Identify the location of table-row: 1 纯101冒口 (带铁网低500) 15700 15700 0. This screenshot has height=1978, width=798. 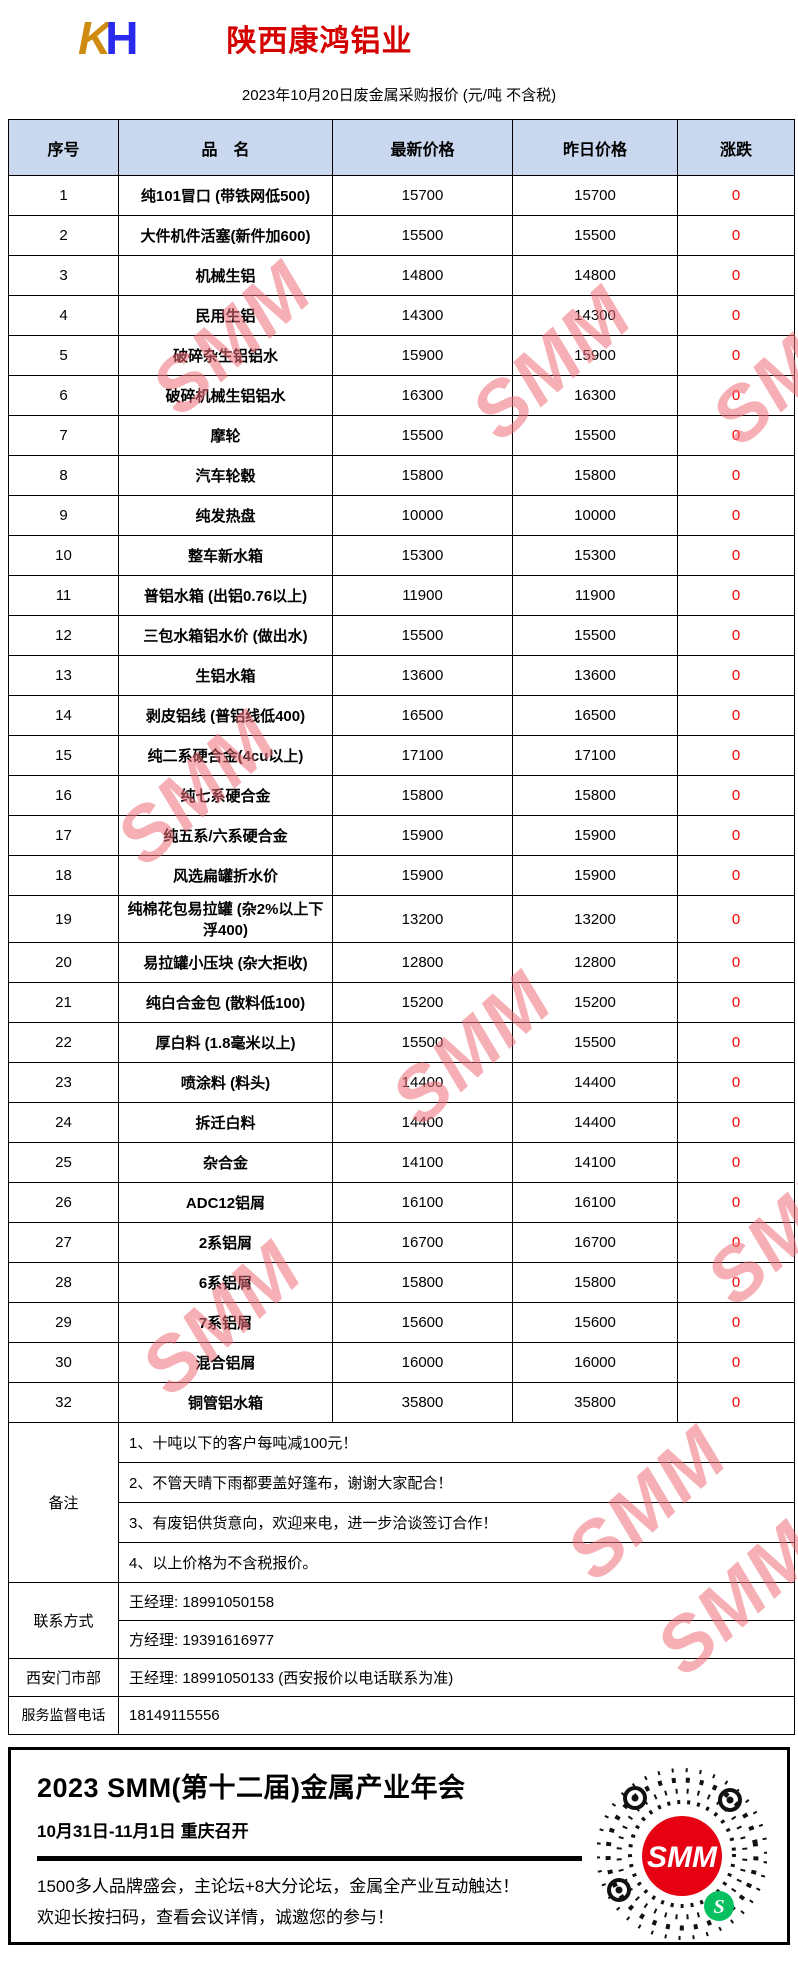
(401, 195).